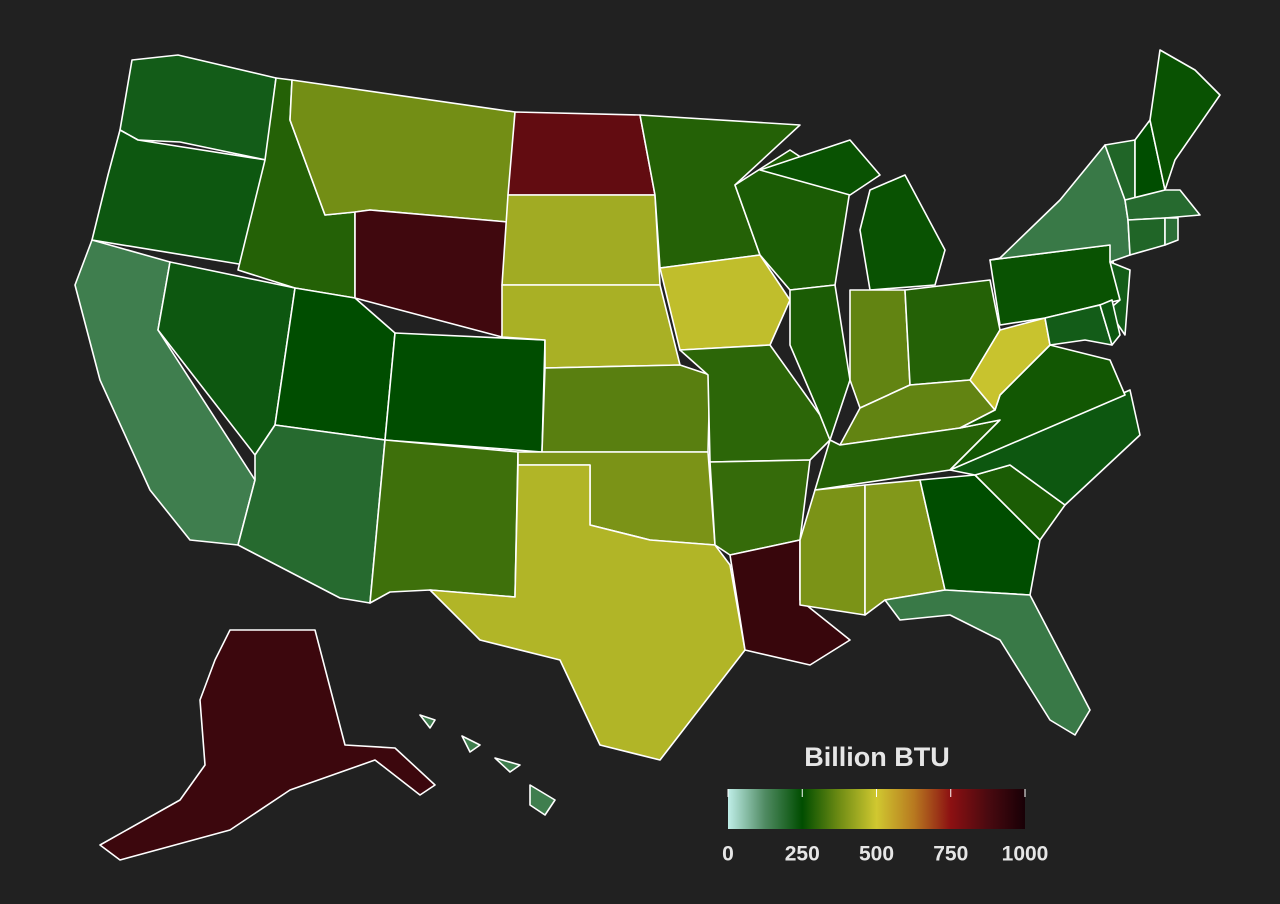 The width and height of the screenshot is (1280, 904). What do you see at coordinates (885, 827) in the screenshot?
I see `colorbar-ticks: 0 250 500 750 1000` at bounding box center [885, 827].